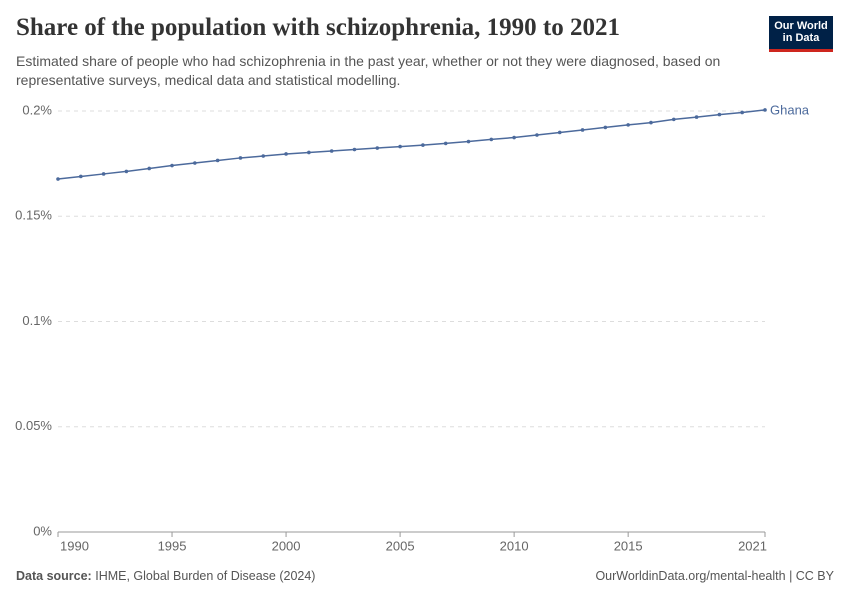 The width and height of the screenshot is (850, 600). Describe the element at coordinates (172, 545) in the screenshot. I see `x-tick-label: 1995` at that location.